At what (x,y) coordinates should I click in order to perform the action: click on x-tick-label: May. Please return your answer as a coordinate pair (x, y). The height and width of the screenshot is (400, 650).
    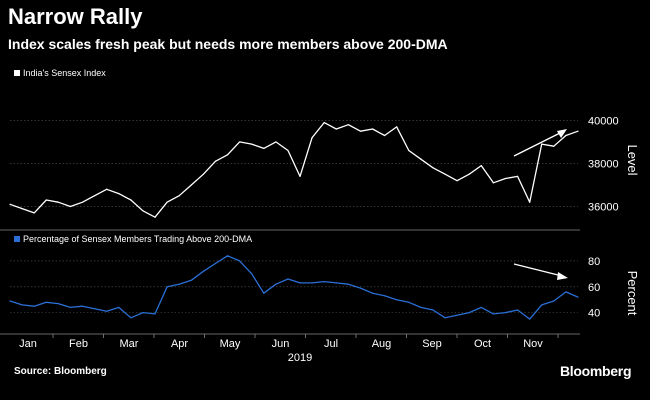
    Looking at the image, I should click on (230, 344).